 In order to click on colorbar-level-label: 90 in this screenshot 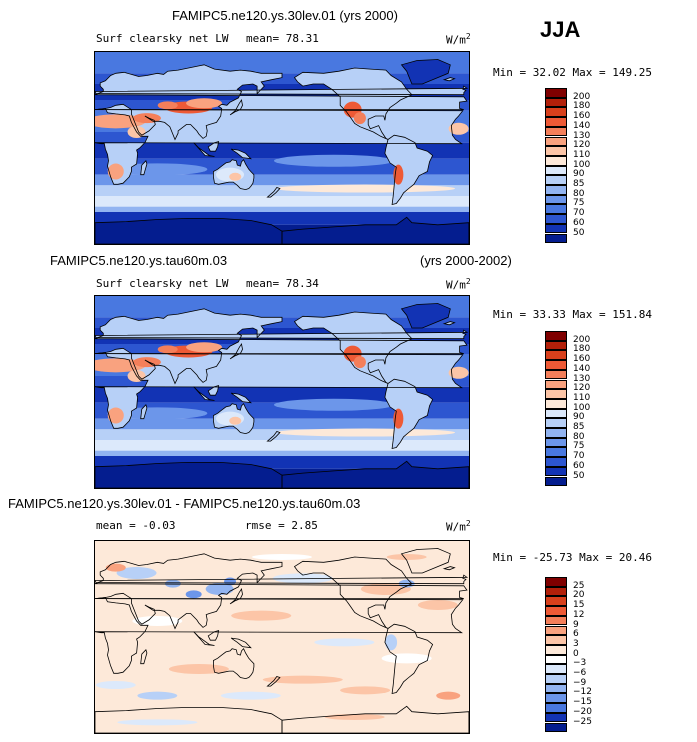, I will do `click(579, 417)`.